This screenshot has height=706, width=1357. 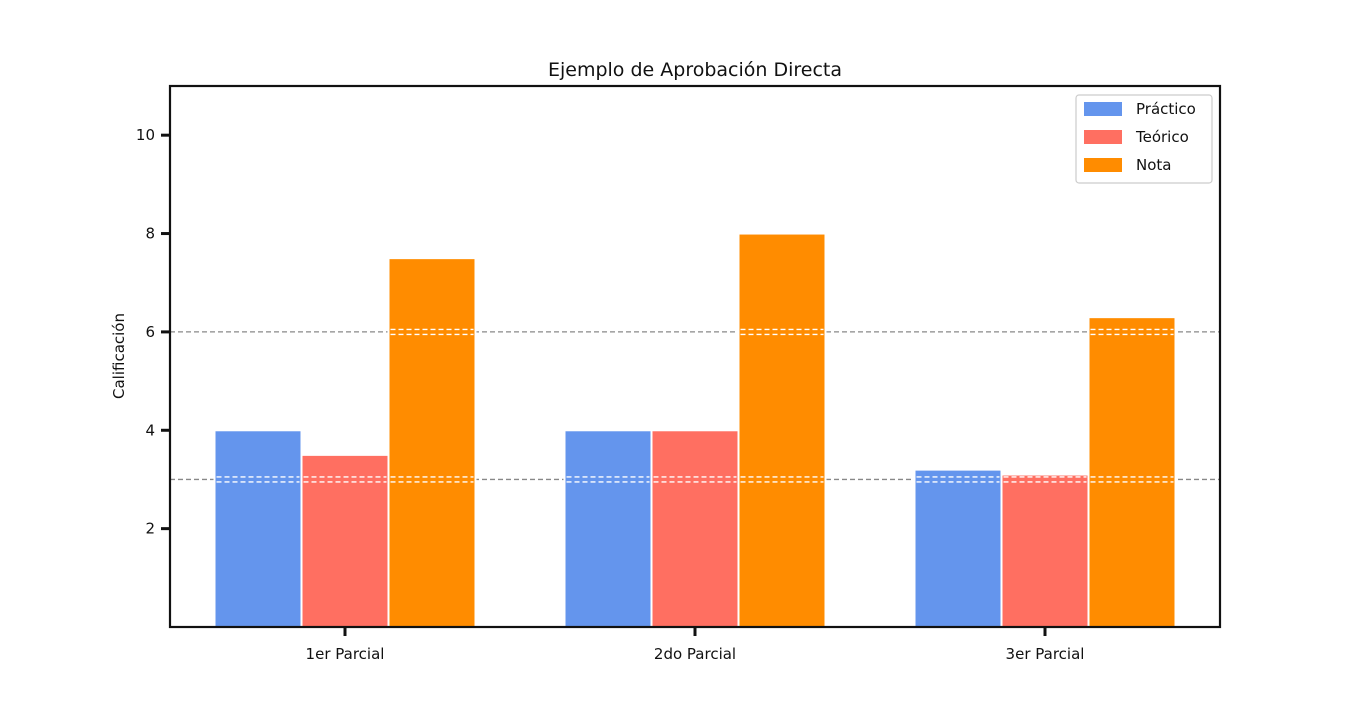 What do you see at coordinates (150, 529) in the screenshot?
I see `y-tick-label-2: 2` at bounding box center [150, 529].